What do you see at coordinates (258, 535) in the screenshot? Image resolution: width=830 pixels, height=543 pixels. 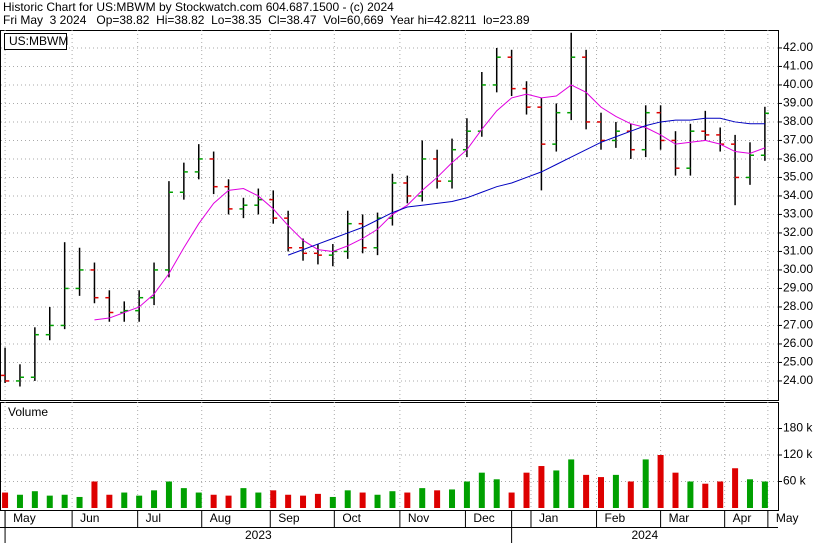 I see `year-label: 2023` at bounding box center [258, 535].